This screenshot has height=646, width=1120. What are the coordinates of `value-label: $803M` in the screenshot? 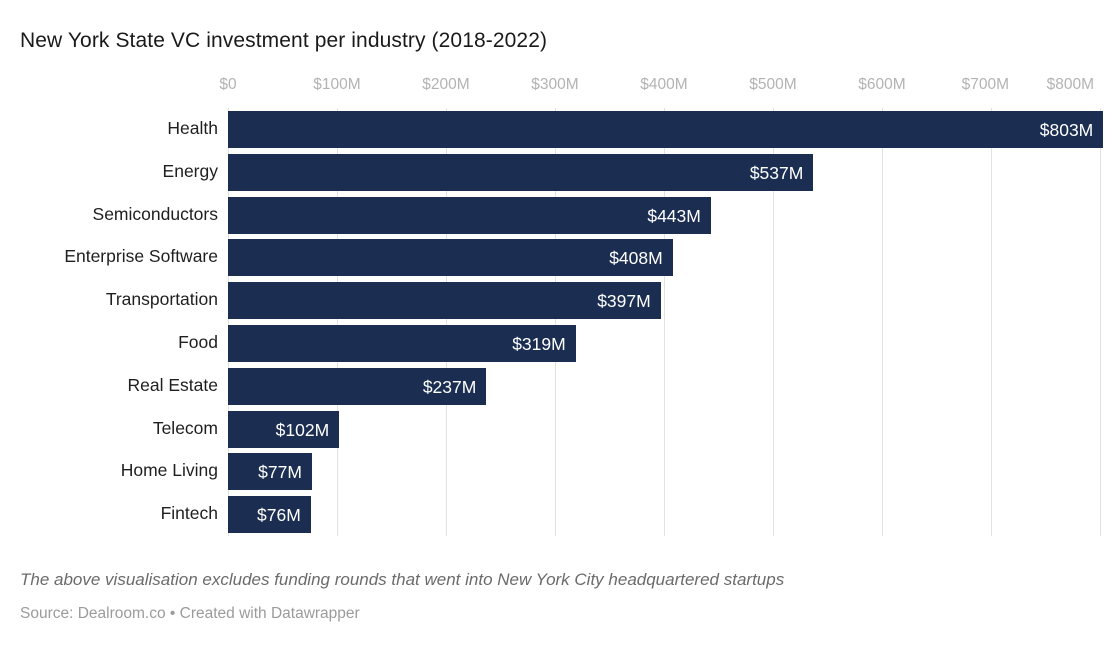 It's located at (1066, 130).